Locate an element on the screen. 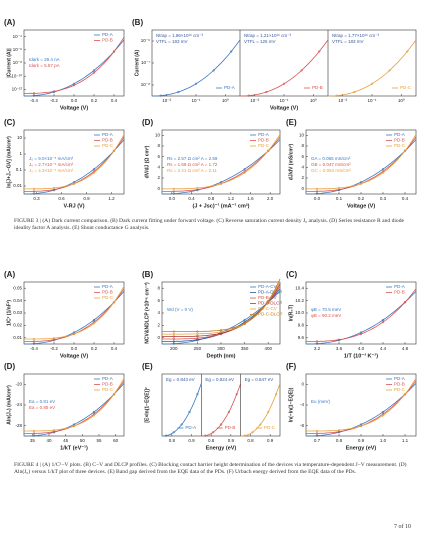 This screenshot has width=427, height=560. panel-label: (D) is located at coordinates (147, 122).